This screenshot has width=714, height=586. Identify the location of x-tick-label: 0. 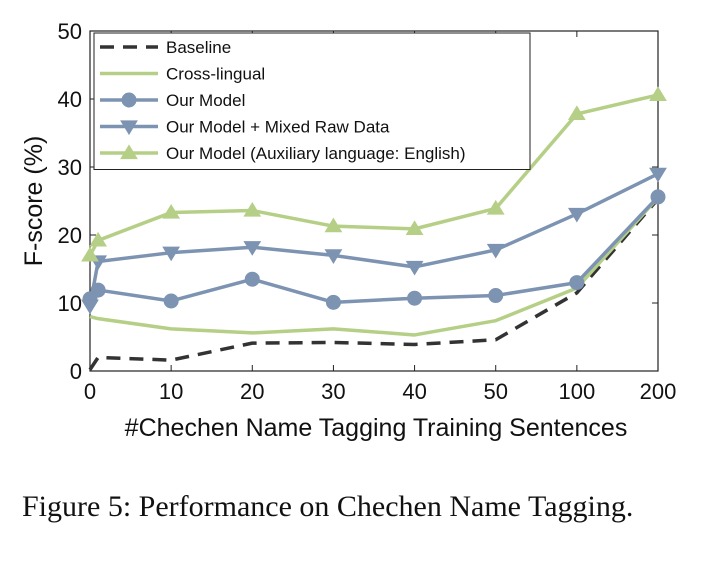
(90, 391).